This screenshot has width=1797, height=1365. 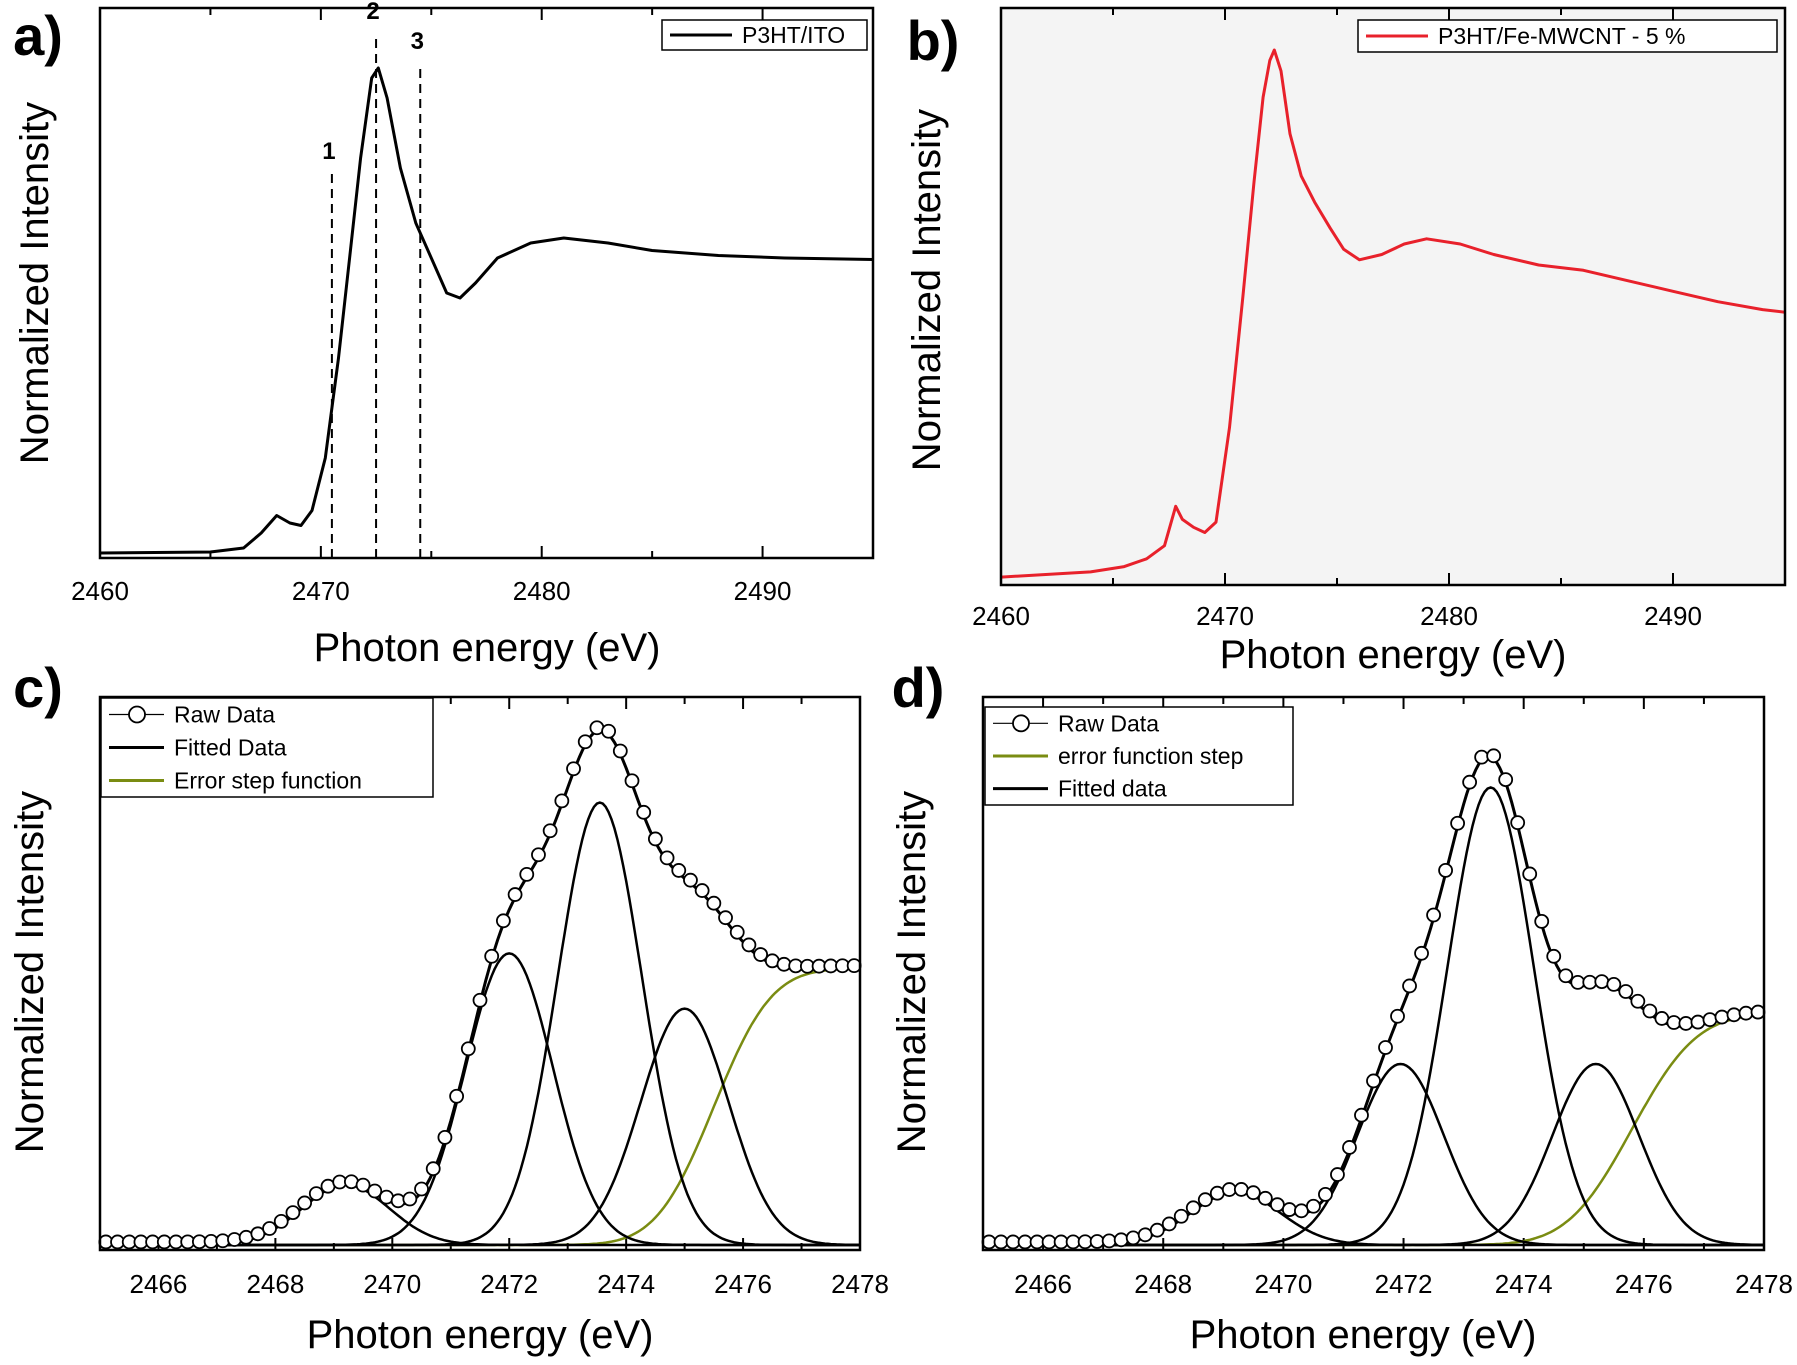 I want to click on panel-label: b), so click(x=933, y=40).